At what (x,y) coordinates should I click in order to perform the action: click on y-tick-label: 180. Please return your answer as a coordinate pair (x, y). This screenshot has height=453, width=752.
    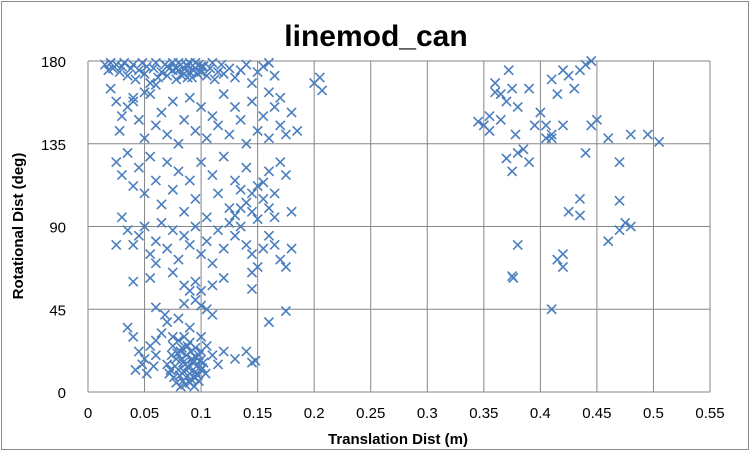
    Looking at the image, I should click on (53, 62).